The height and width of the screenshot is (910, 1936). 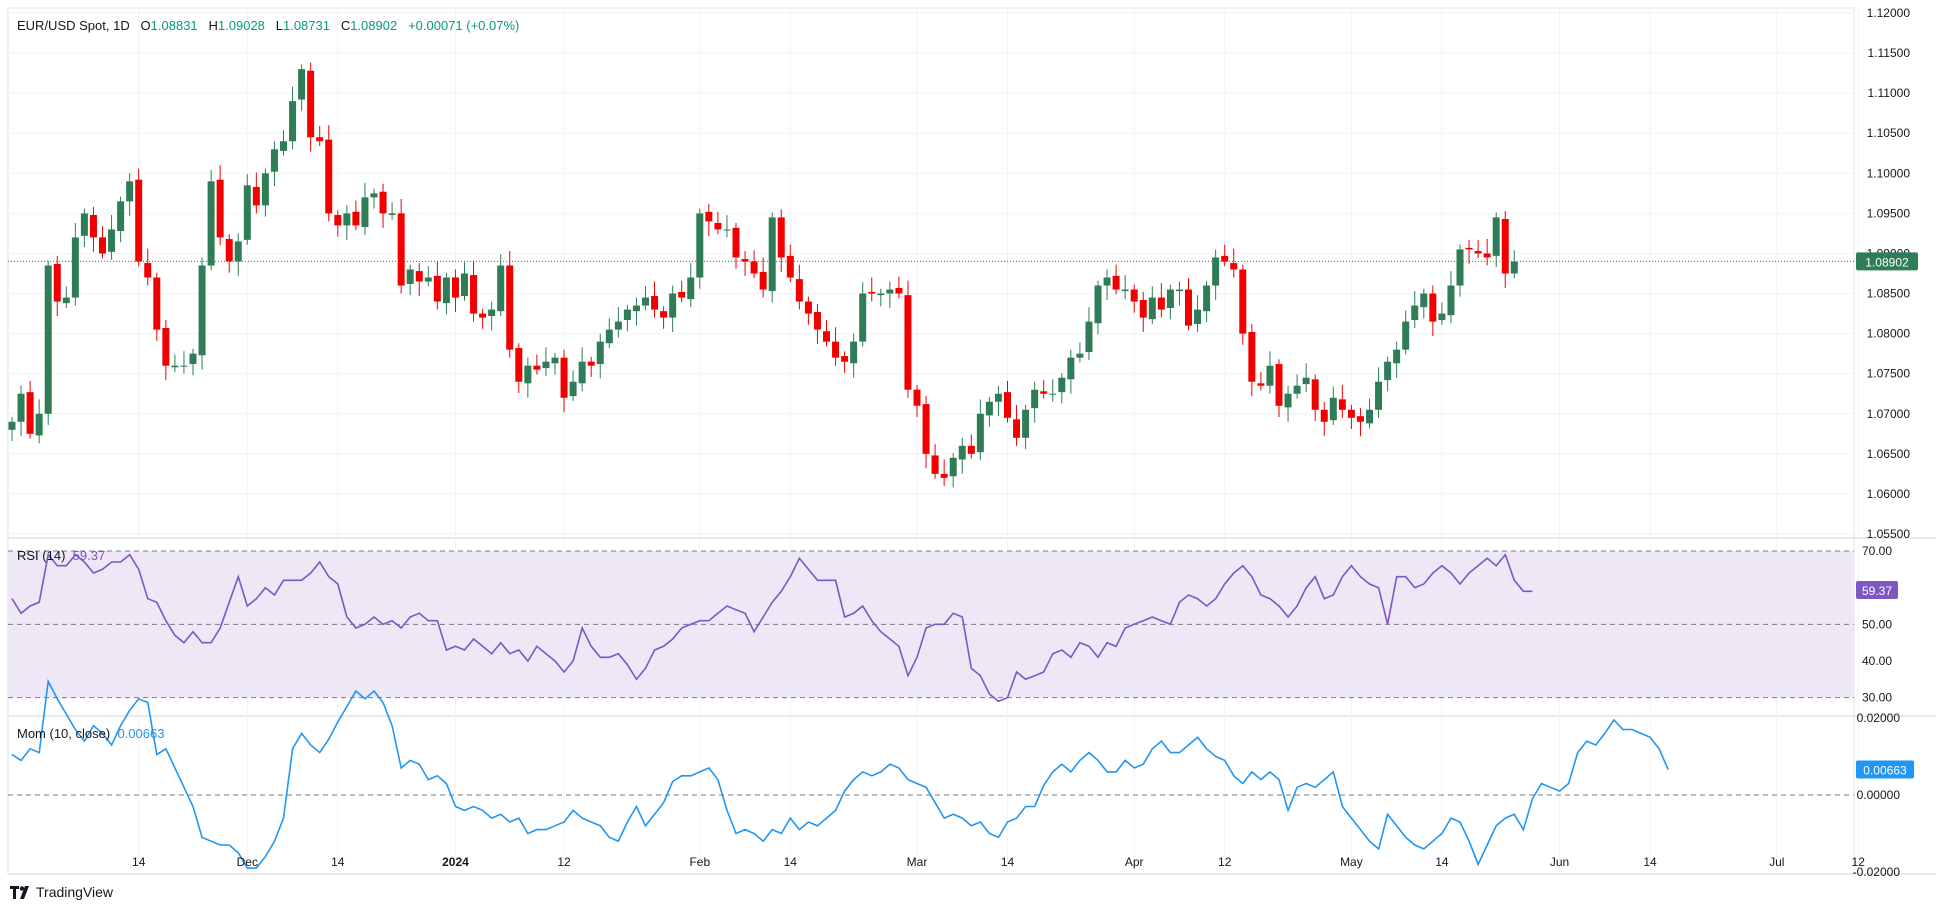 What do you see at coordinates (1877, 551) in the screenshot?
I see `rsi-tick-label: 70.00` at bounding box center [1877, 551].